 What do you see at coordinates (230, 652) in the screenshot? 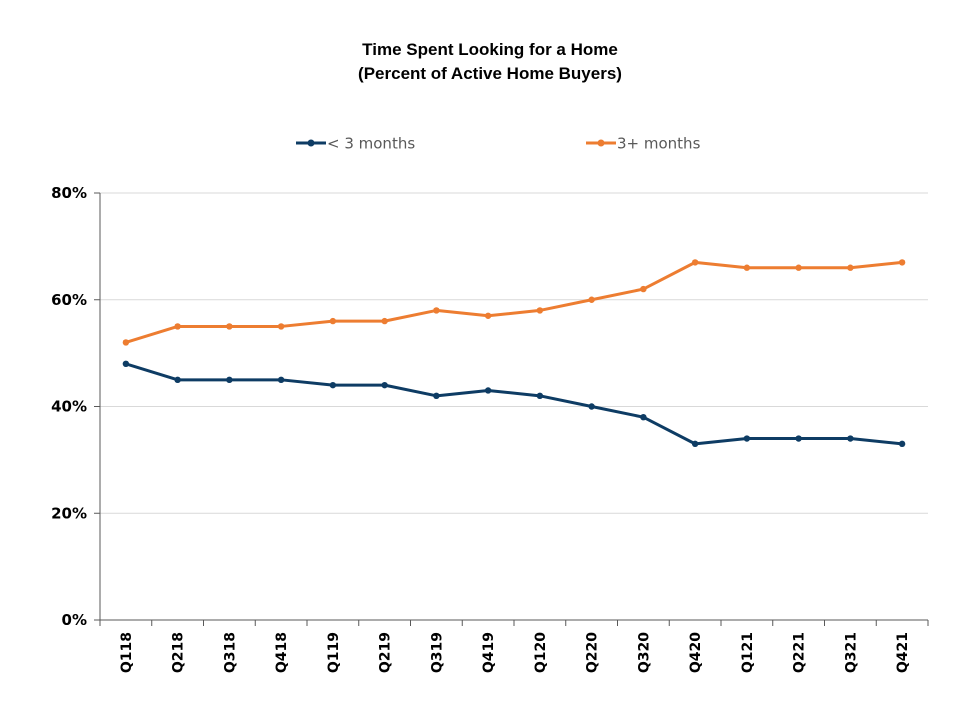
I see `x-tick-label-q318: Q318` at bounding box center [230, 652].